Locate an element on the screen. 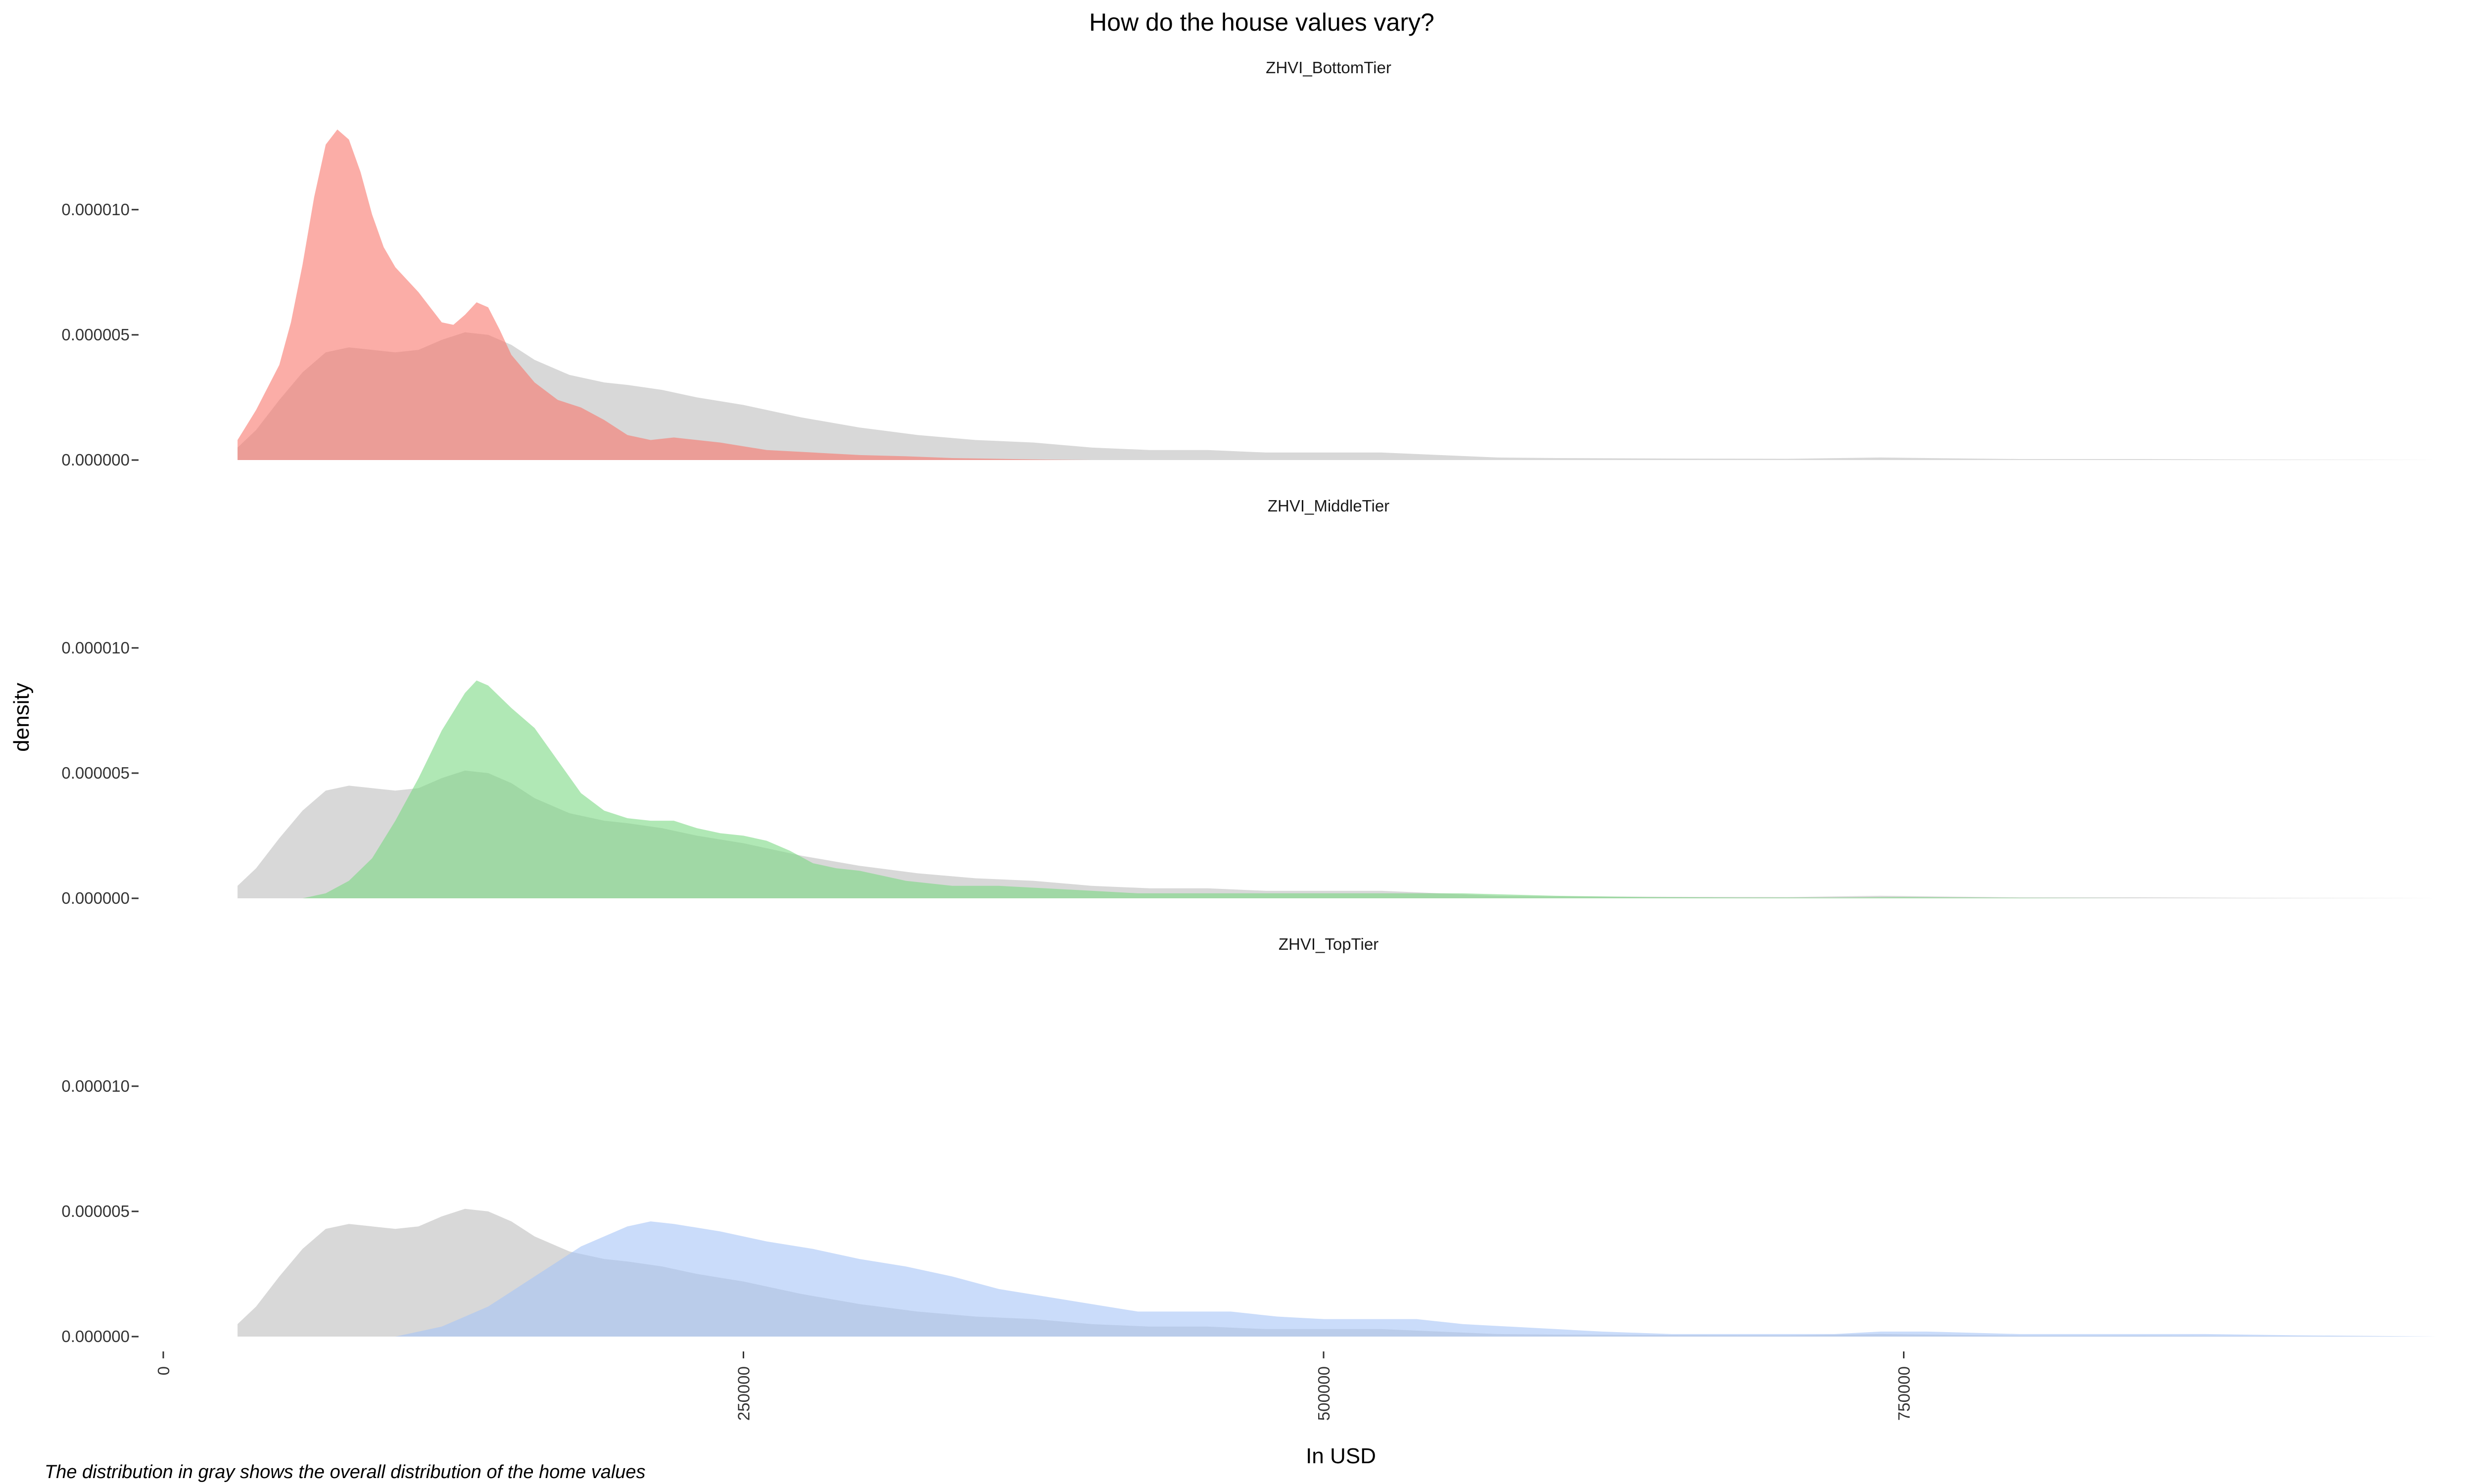 The width and height of the screenshot is (2474, 1484). x-tick-label: 0 is located at coordinates (164, 1370).